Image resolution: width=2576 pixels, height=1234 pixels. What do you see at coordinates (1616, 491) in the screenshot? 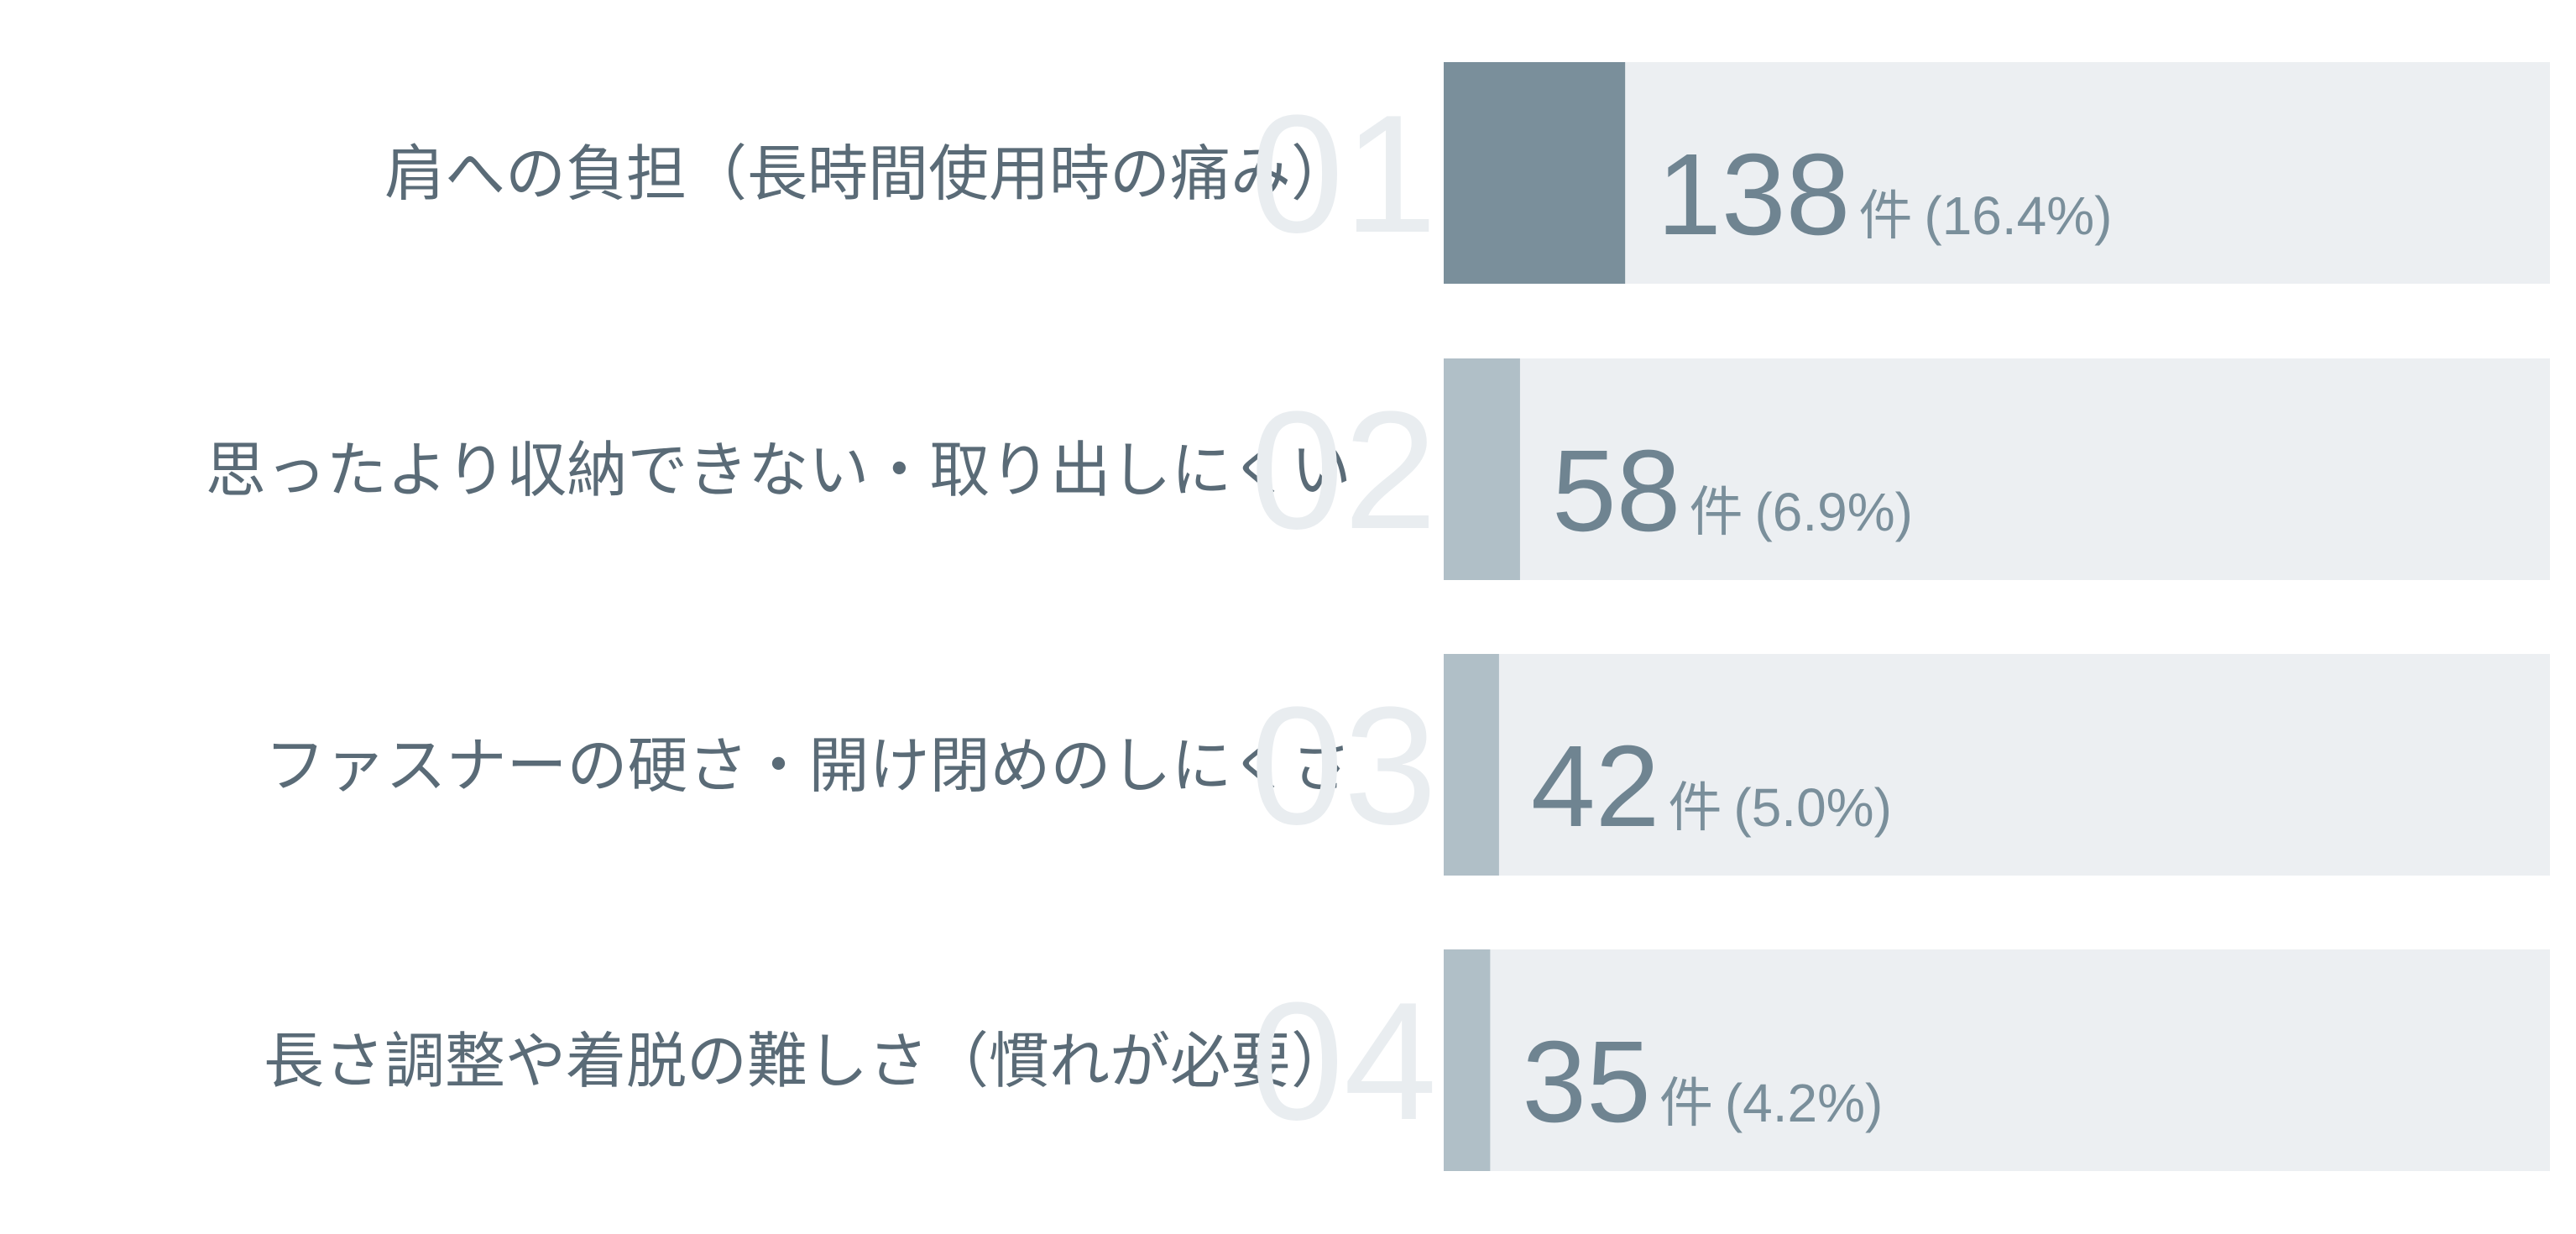
I see `value-number: 58` at bounding box center [1616, 491].